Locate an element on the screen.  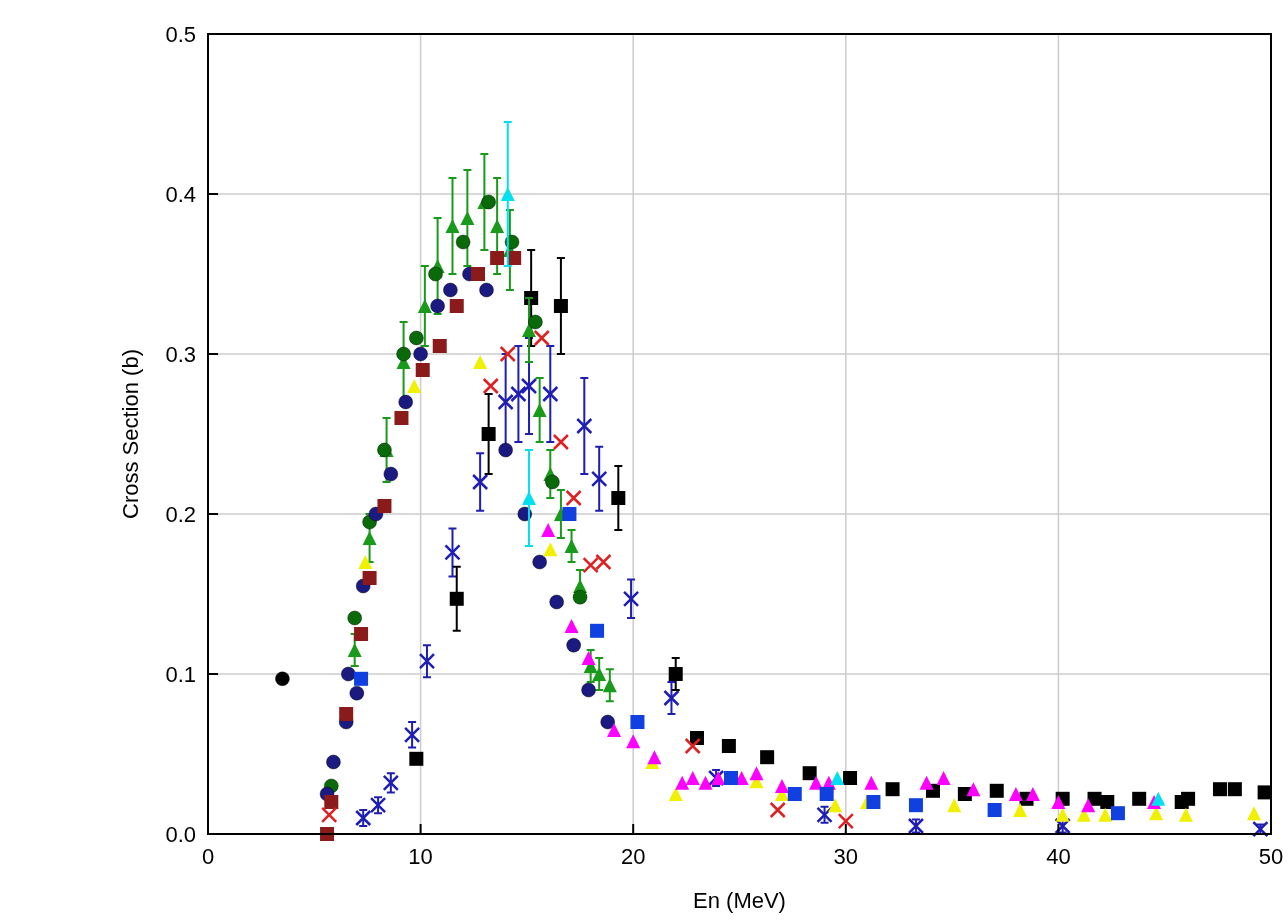
y-tick-label: 0.5 is located at coordinates (180, 34).